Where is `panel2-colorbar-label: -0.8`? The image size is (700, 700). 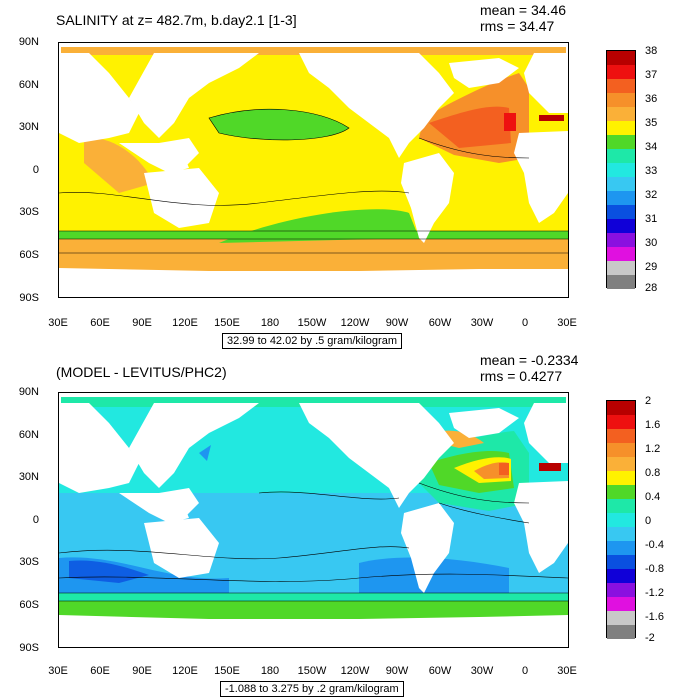
panel2-colorbar-label: -0.8 is located at coordinates (654, 569).